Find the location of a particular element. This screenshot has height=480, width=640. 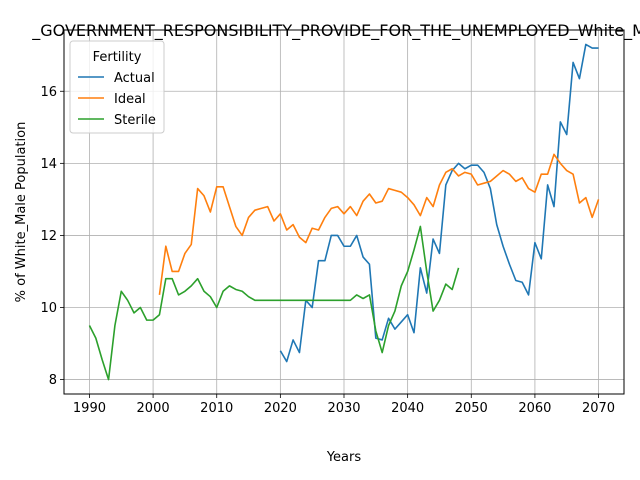

x-tick-label: 2050 is located at coordinates (471, 408).